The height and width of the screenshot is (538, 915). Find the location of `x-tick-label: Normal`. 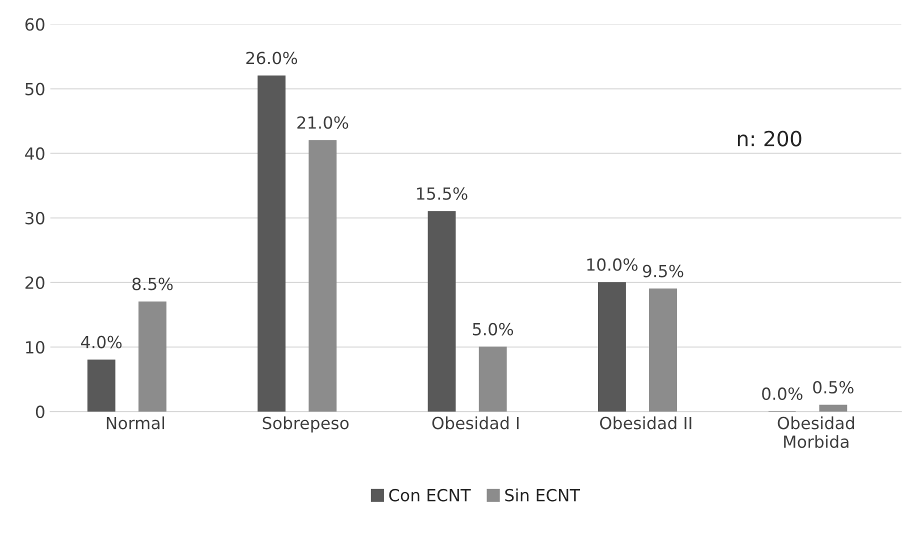

x-tick-label: Normal is located at coordinates (135, 423).